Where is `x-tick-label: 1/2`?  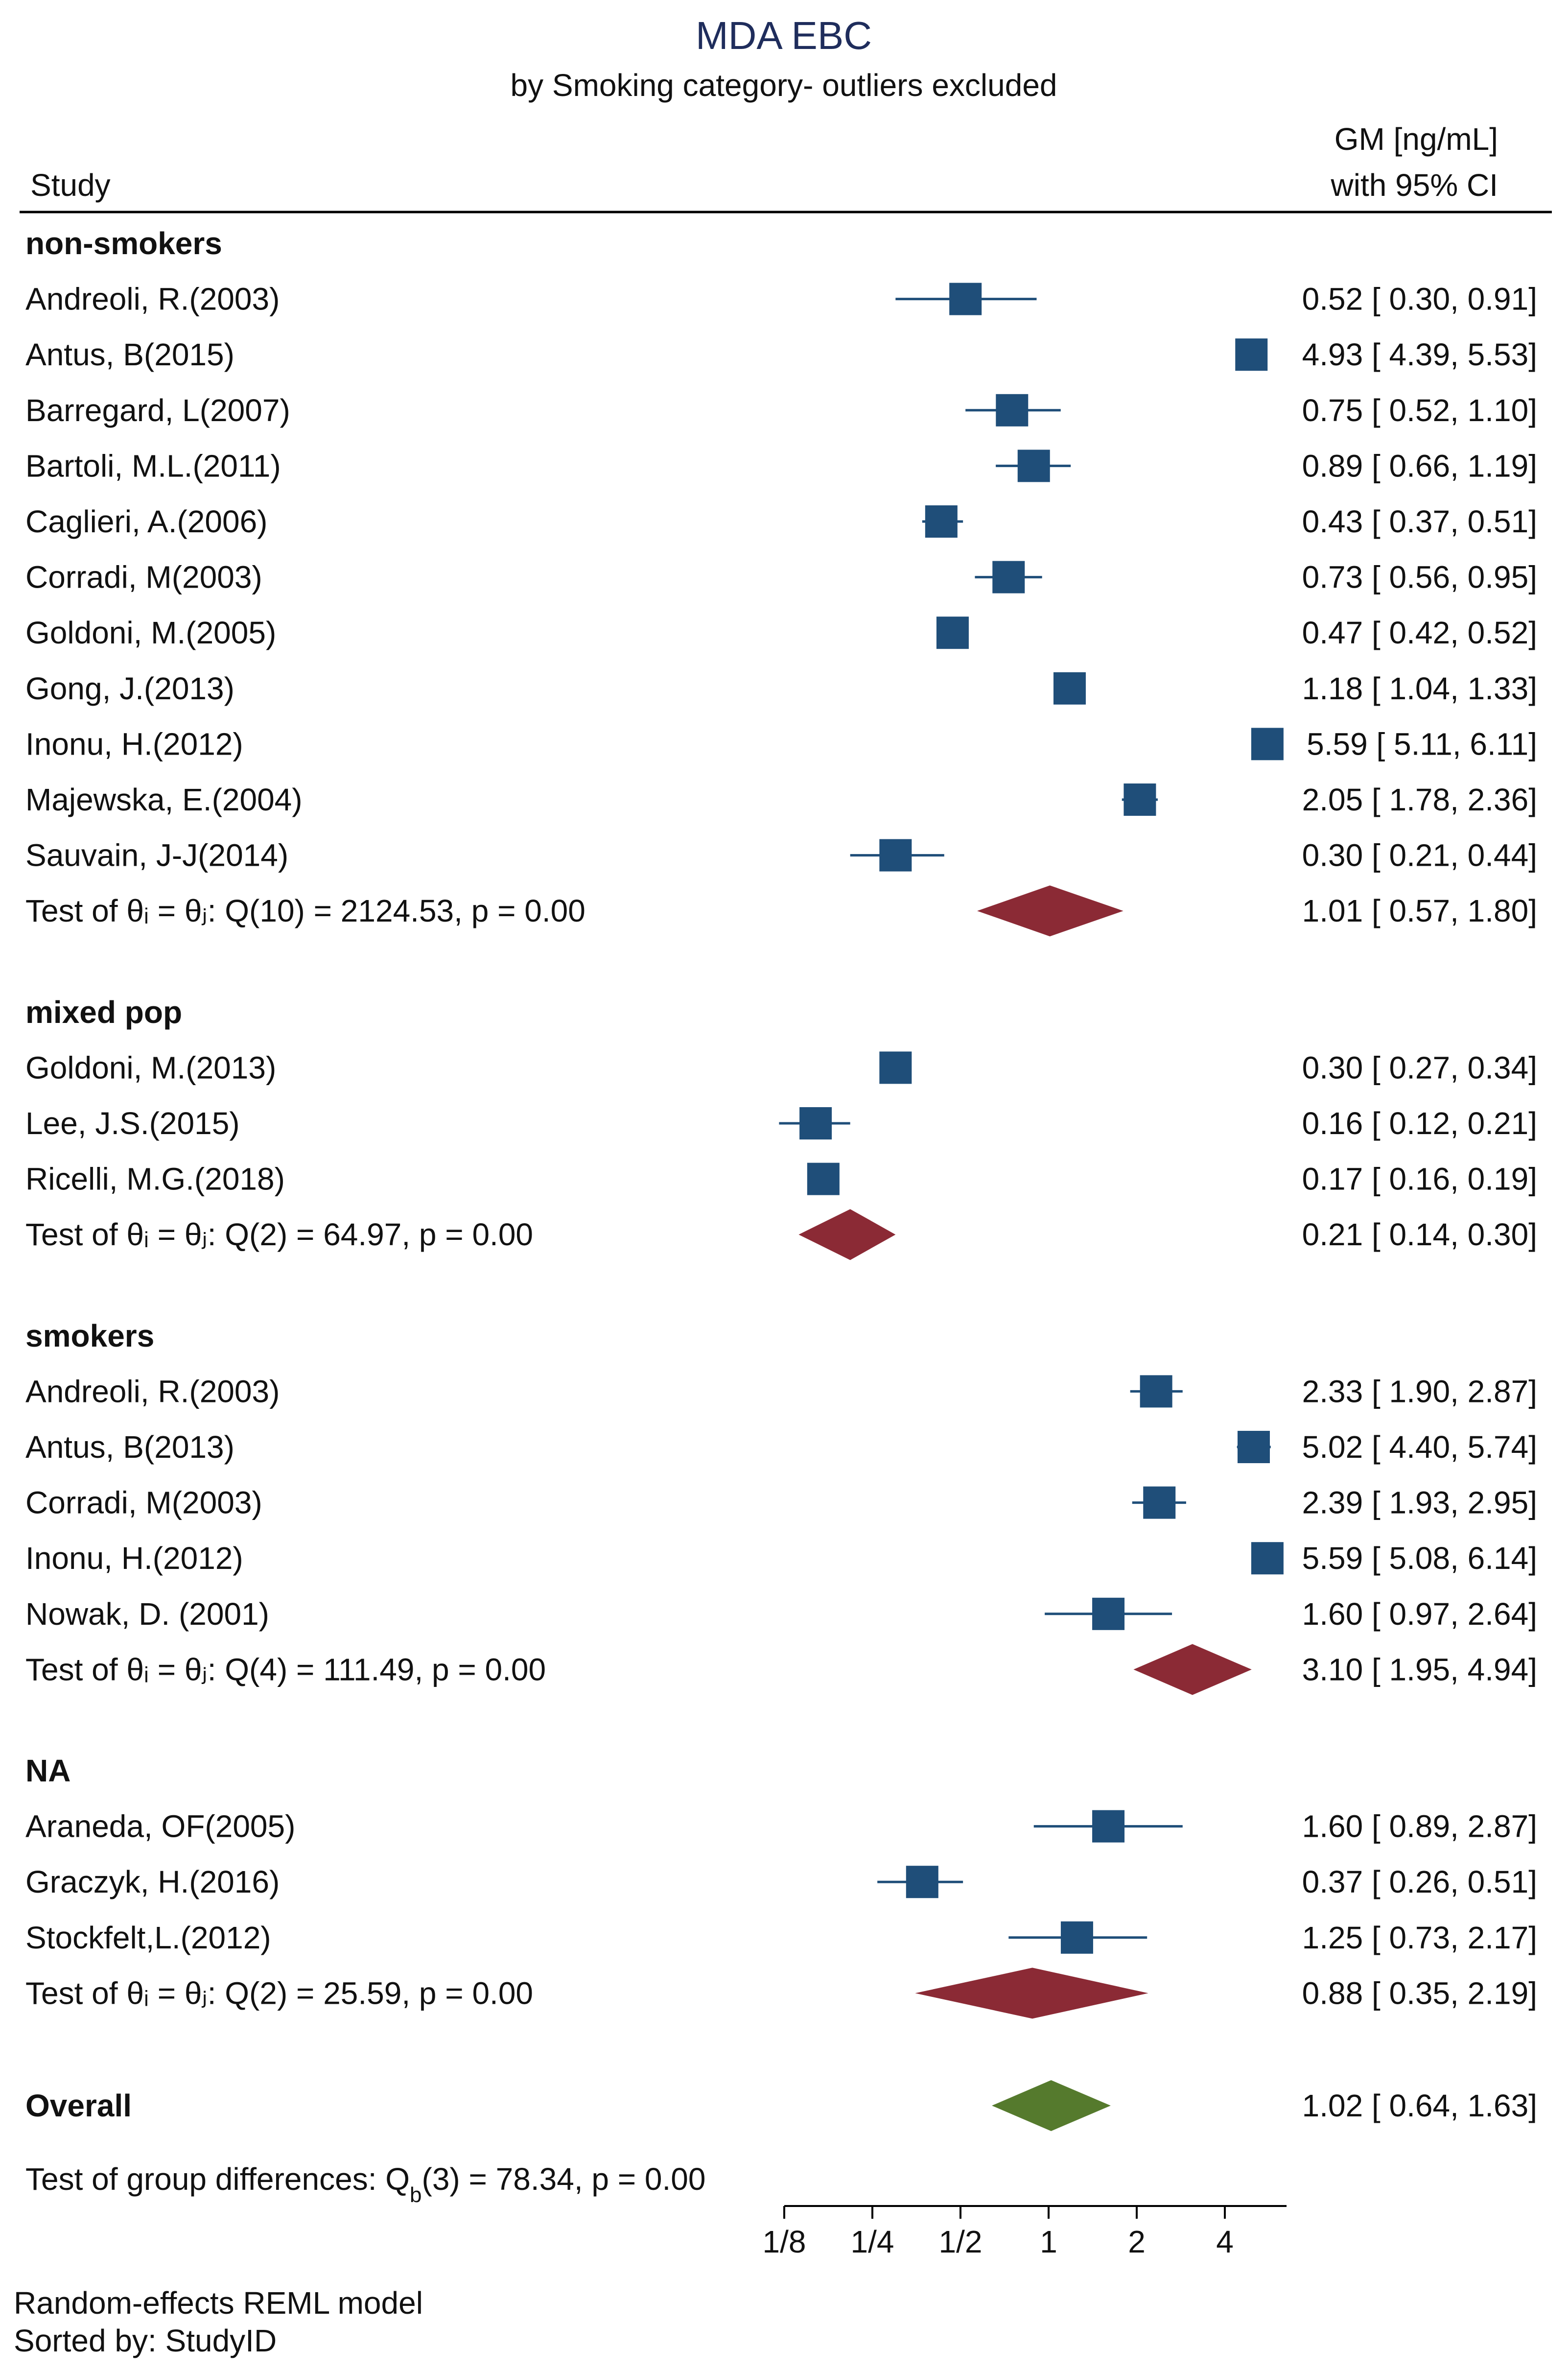
x-tick-label: 1/2 is located at coordinates (961, 2241).